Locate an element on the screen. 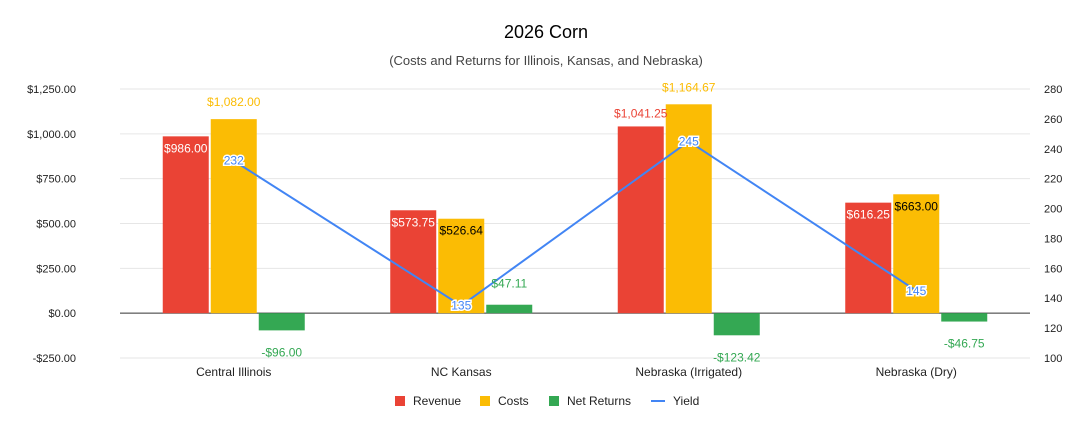 This screenshot has width=1092, height=429. data-label-yield: 135 is located at coordinates (461, 306).